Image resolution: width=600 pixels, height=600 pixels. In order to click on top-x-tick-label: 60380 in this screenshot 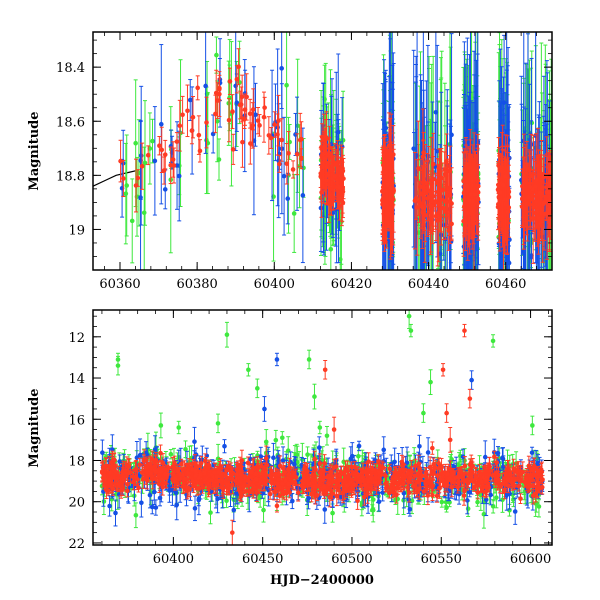, I will do `click(196, 284)`.